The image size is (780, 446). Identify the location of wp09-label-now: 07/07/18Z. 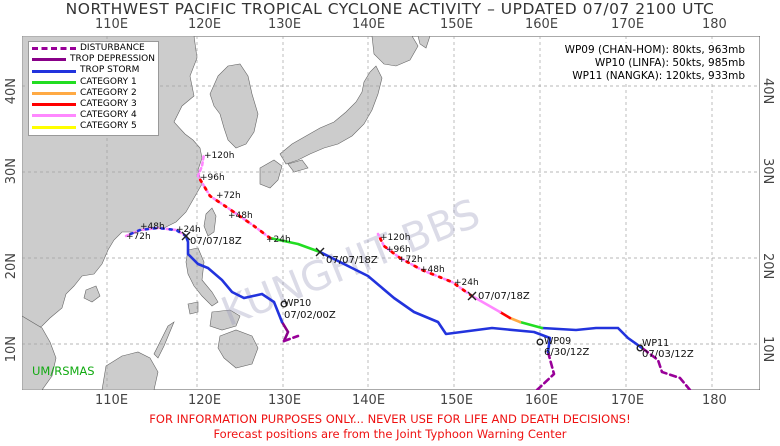
(352, 260).